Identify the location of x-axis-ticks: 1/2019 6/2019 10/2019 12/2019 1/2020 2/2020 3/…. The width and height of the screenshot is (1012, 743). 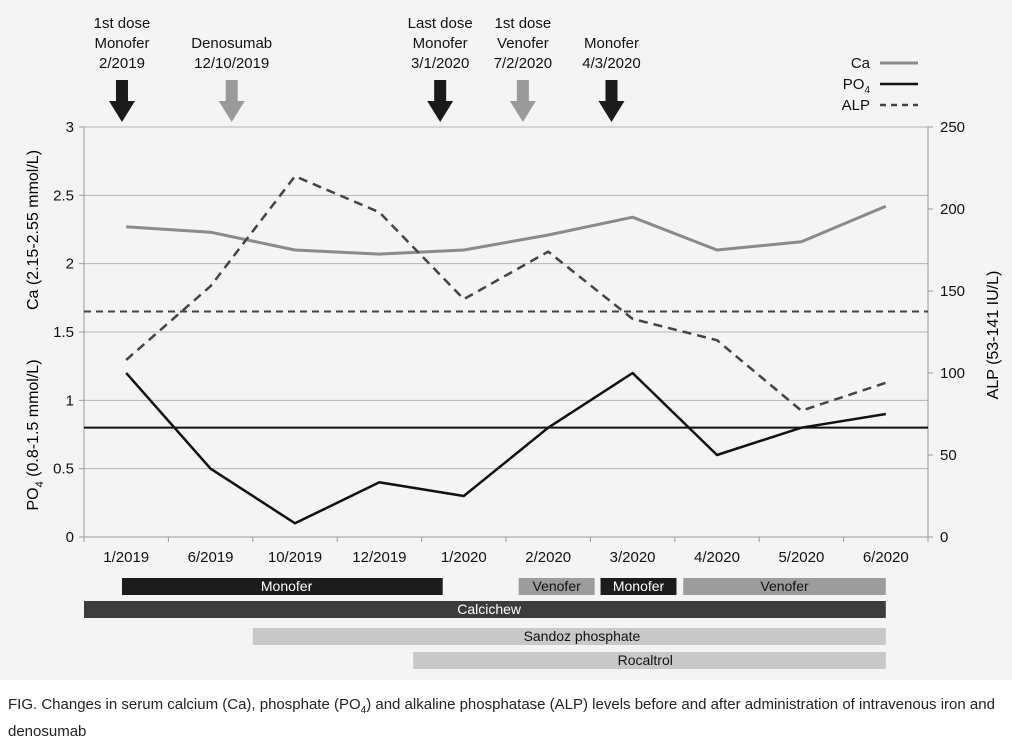
(505, 557).